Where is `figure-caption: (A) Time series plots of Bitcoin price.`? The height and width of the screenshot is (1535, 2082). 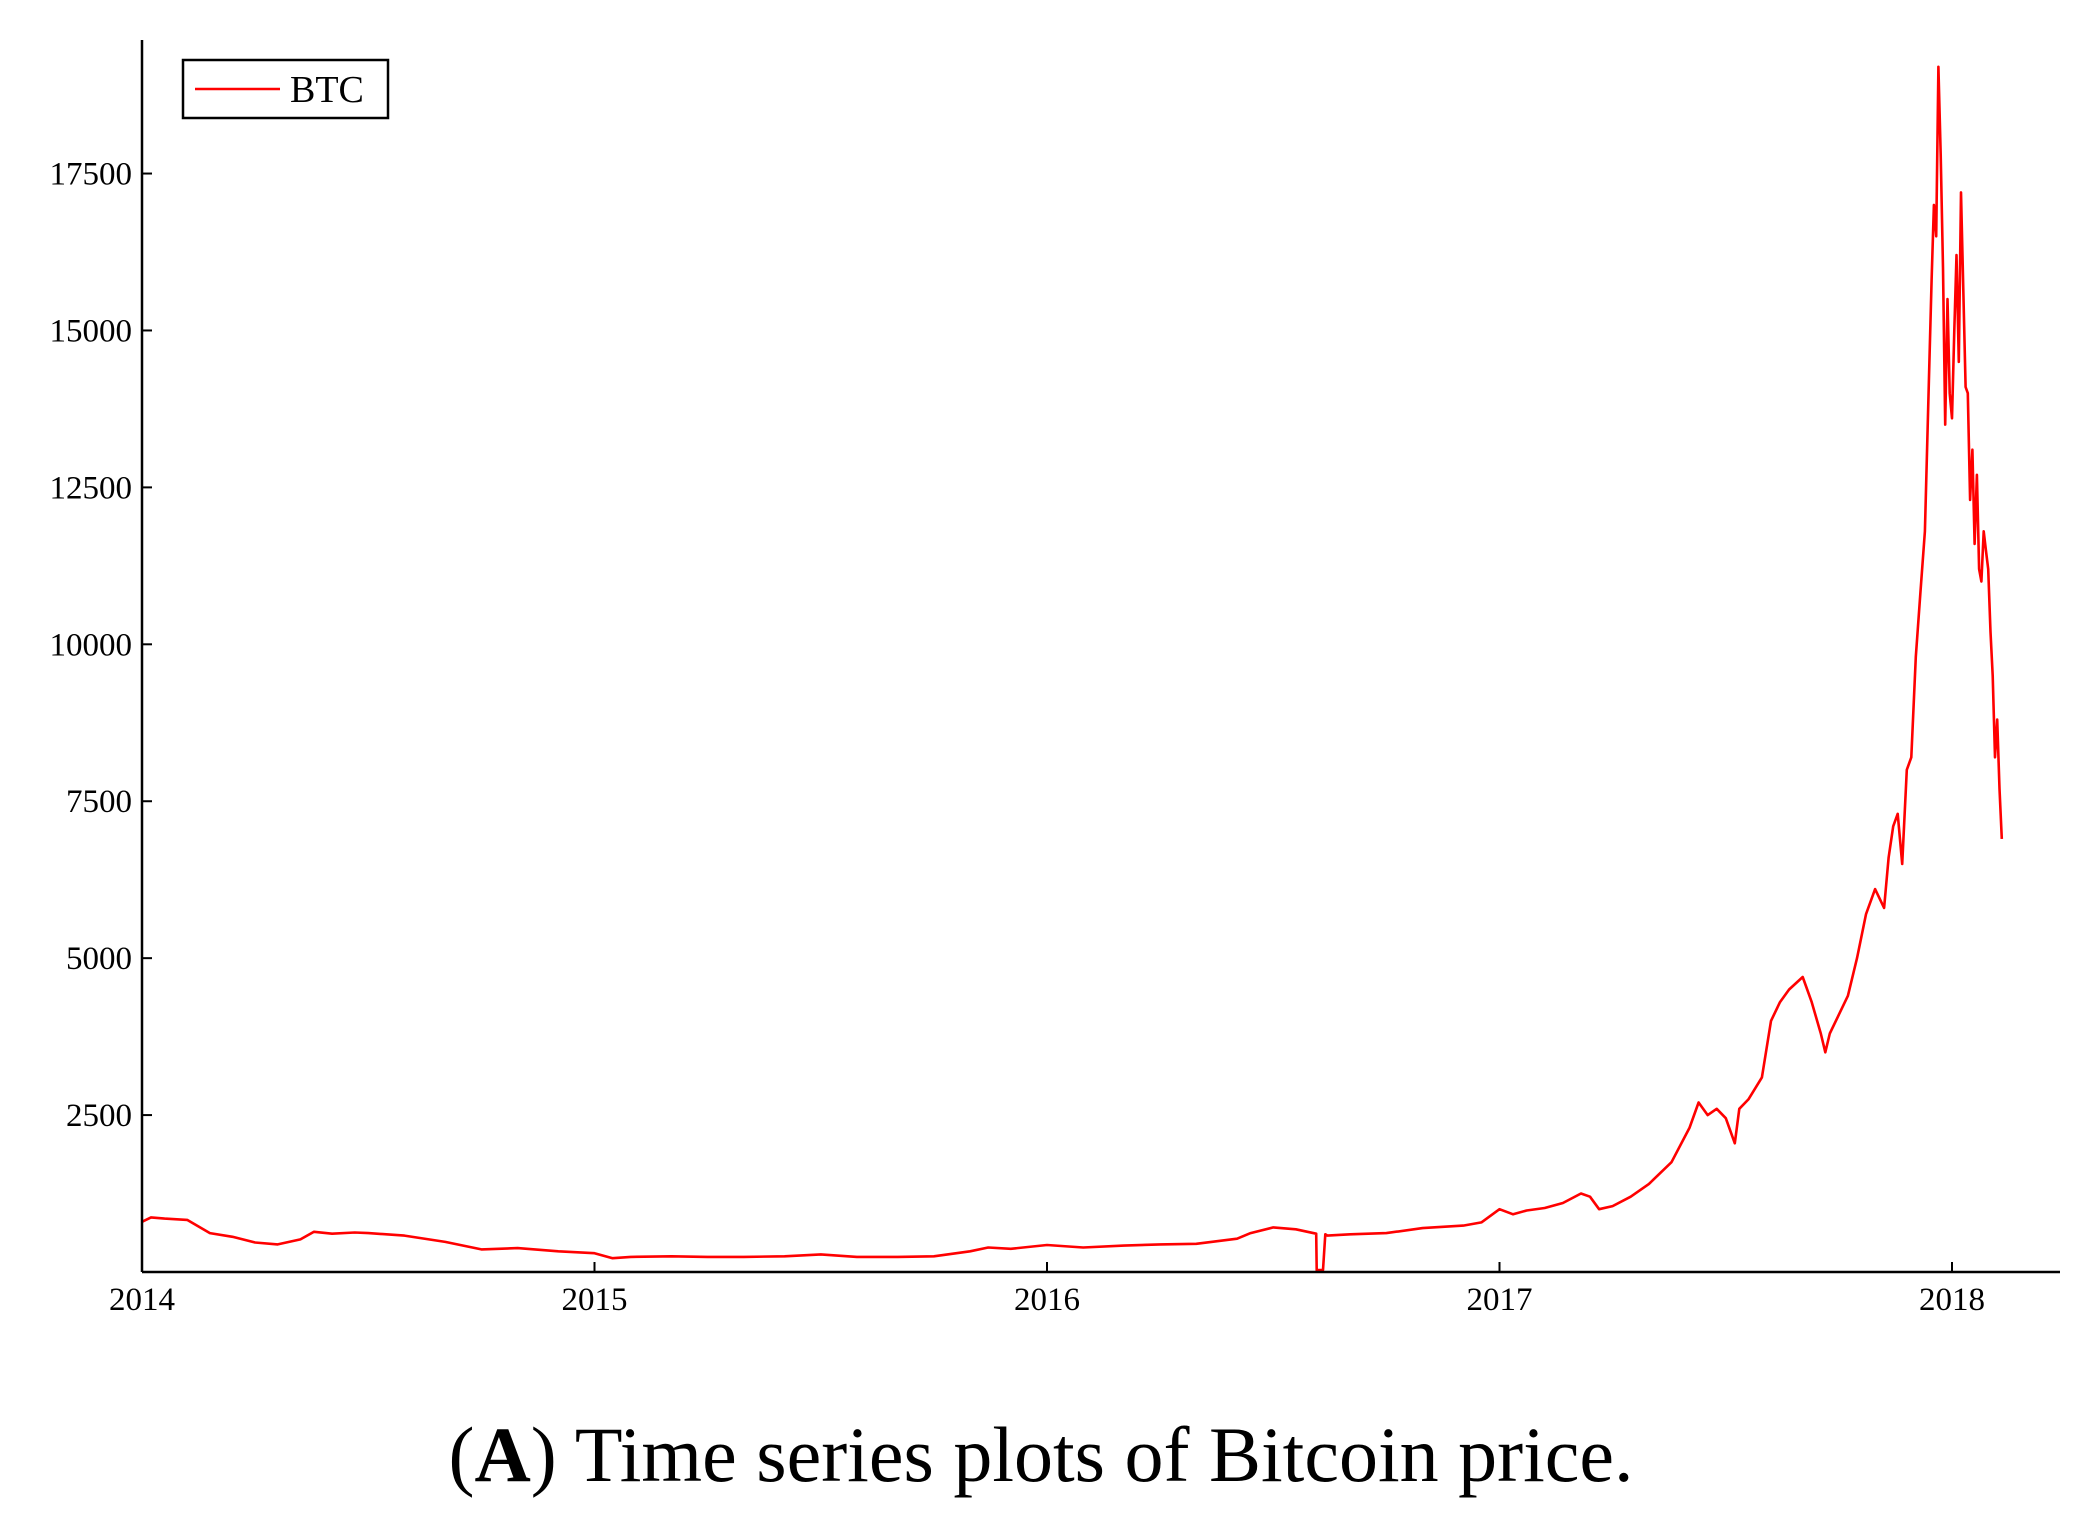 figure-caption: (A) Time series plots of Bitcoin price. is located at coordinates (1041, 1455).